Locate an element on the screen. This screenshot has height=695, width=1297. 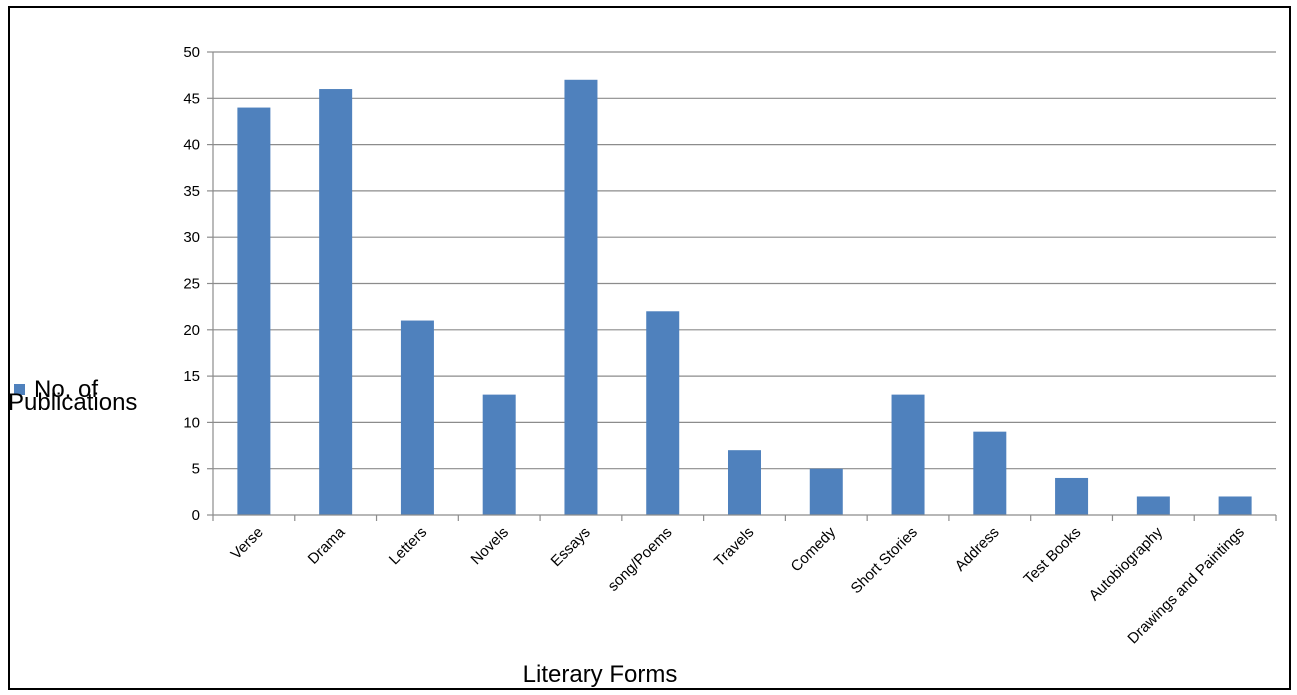
x-tick-label: Test Books is located at coordinates (1053, 556).